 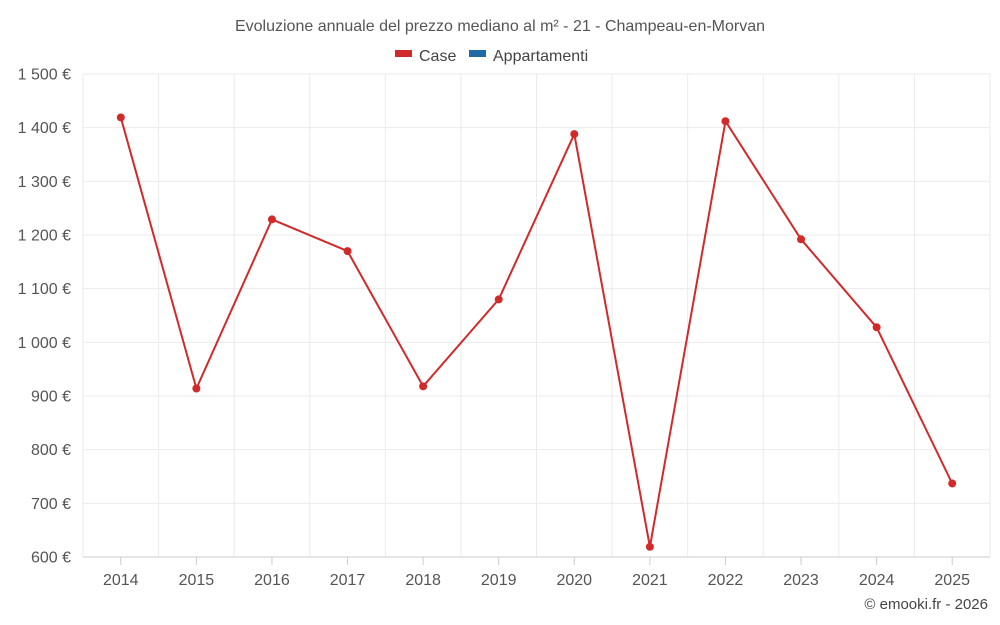 I want to click on legend: Case Appartamenti, so click(x=491, y=56).